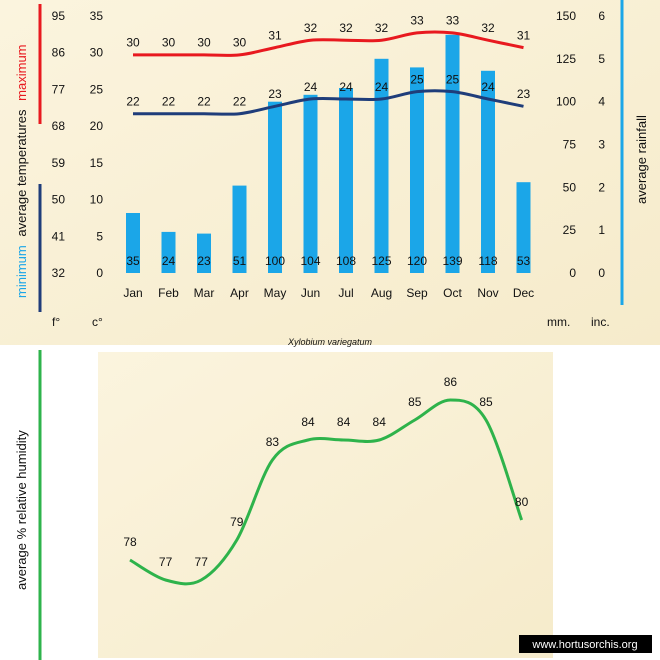  What do you see at coordinates (523, 227) in the screenshot?
I see `rain-bar-dec` at bounding box center [523, 227].